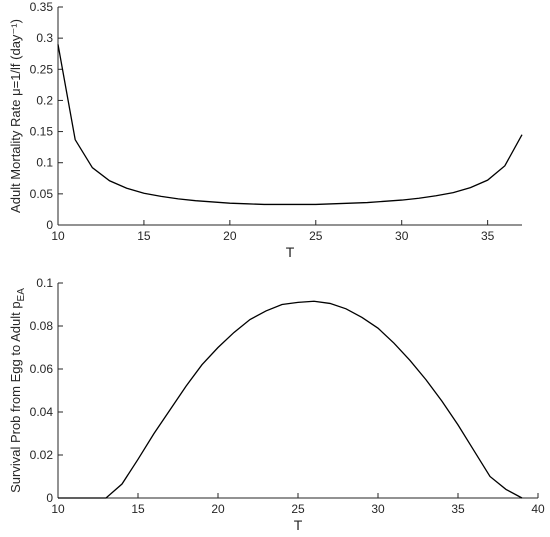 This screenshot has width=550, height=537. I want to click on y-tick-label: 0.05, so click(42, 194).